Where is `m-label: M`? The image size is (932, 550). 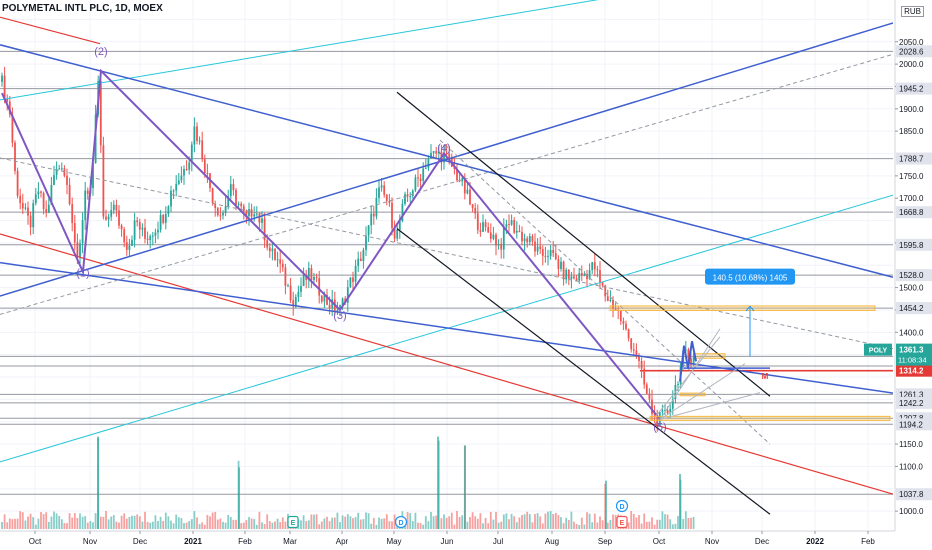 m-label: M is located at coordinates (765, 376).